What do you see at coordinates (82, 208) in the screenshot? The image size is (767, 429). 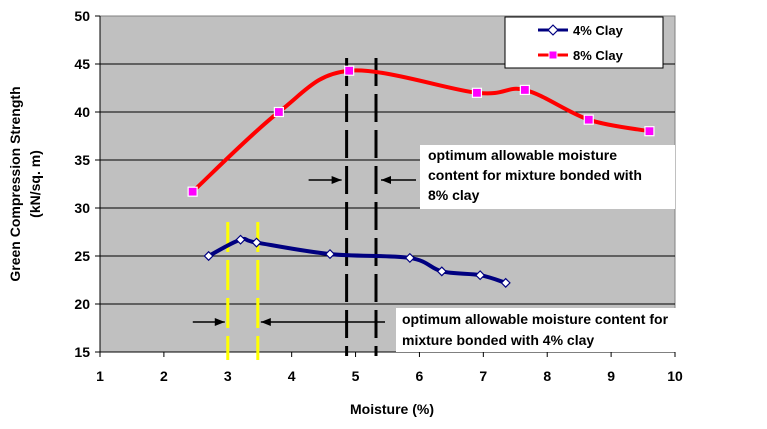 I see `y-tick-label: 30` at bounding box center [82, 208].